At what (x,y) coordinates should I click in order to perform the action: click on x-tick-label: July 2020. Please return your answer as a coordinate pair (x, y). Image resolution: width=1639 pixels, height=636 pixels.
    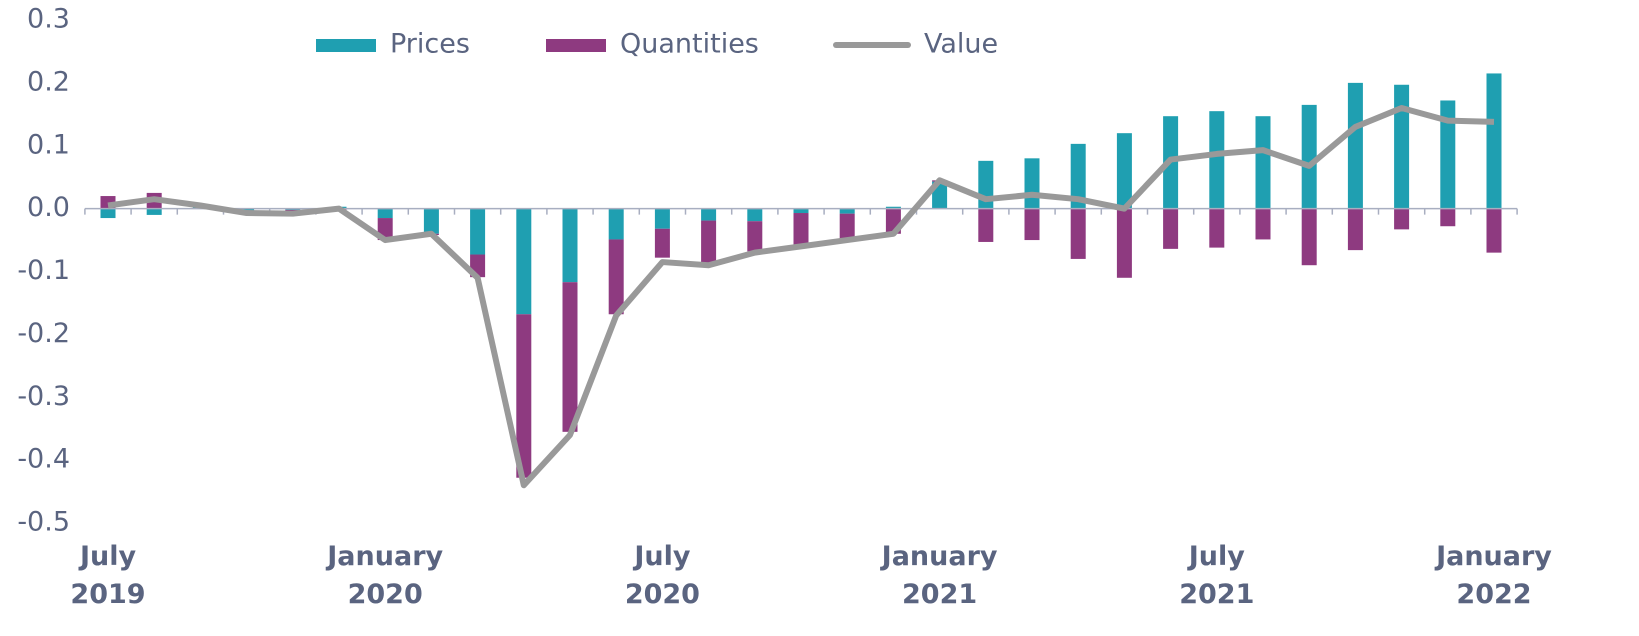
    Looking at the image, I should click on (662, 575).